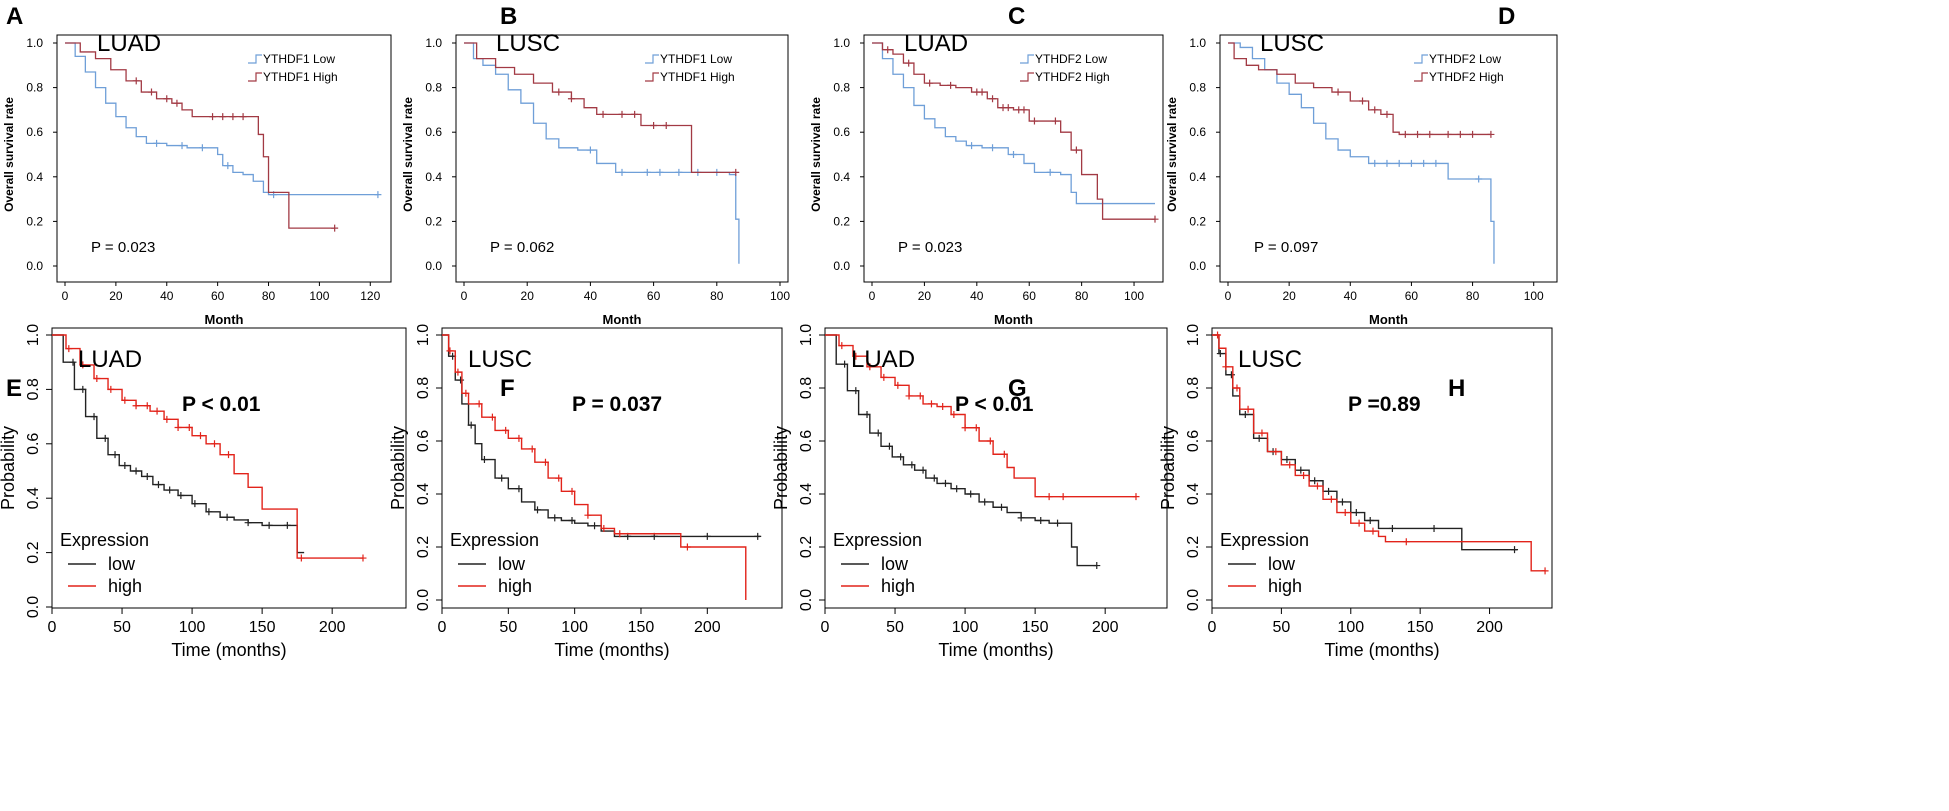 This screenshot has width=1949, height=811. I want to click on p0-x-tick-label: 60, so click(218, 296).